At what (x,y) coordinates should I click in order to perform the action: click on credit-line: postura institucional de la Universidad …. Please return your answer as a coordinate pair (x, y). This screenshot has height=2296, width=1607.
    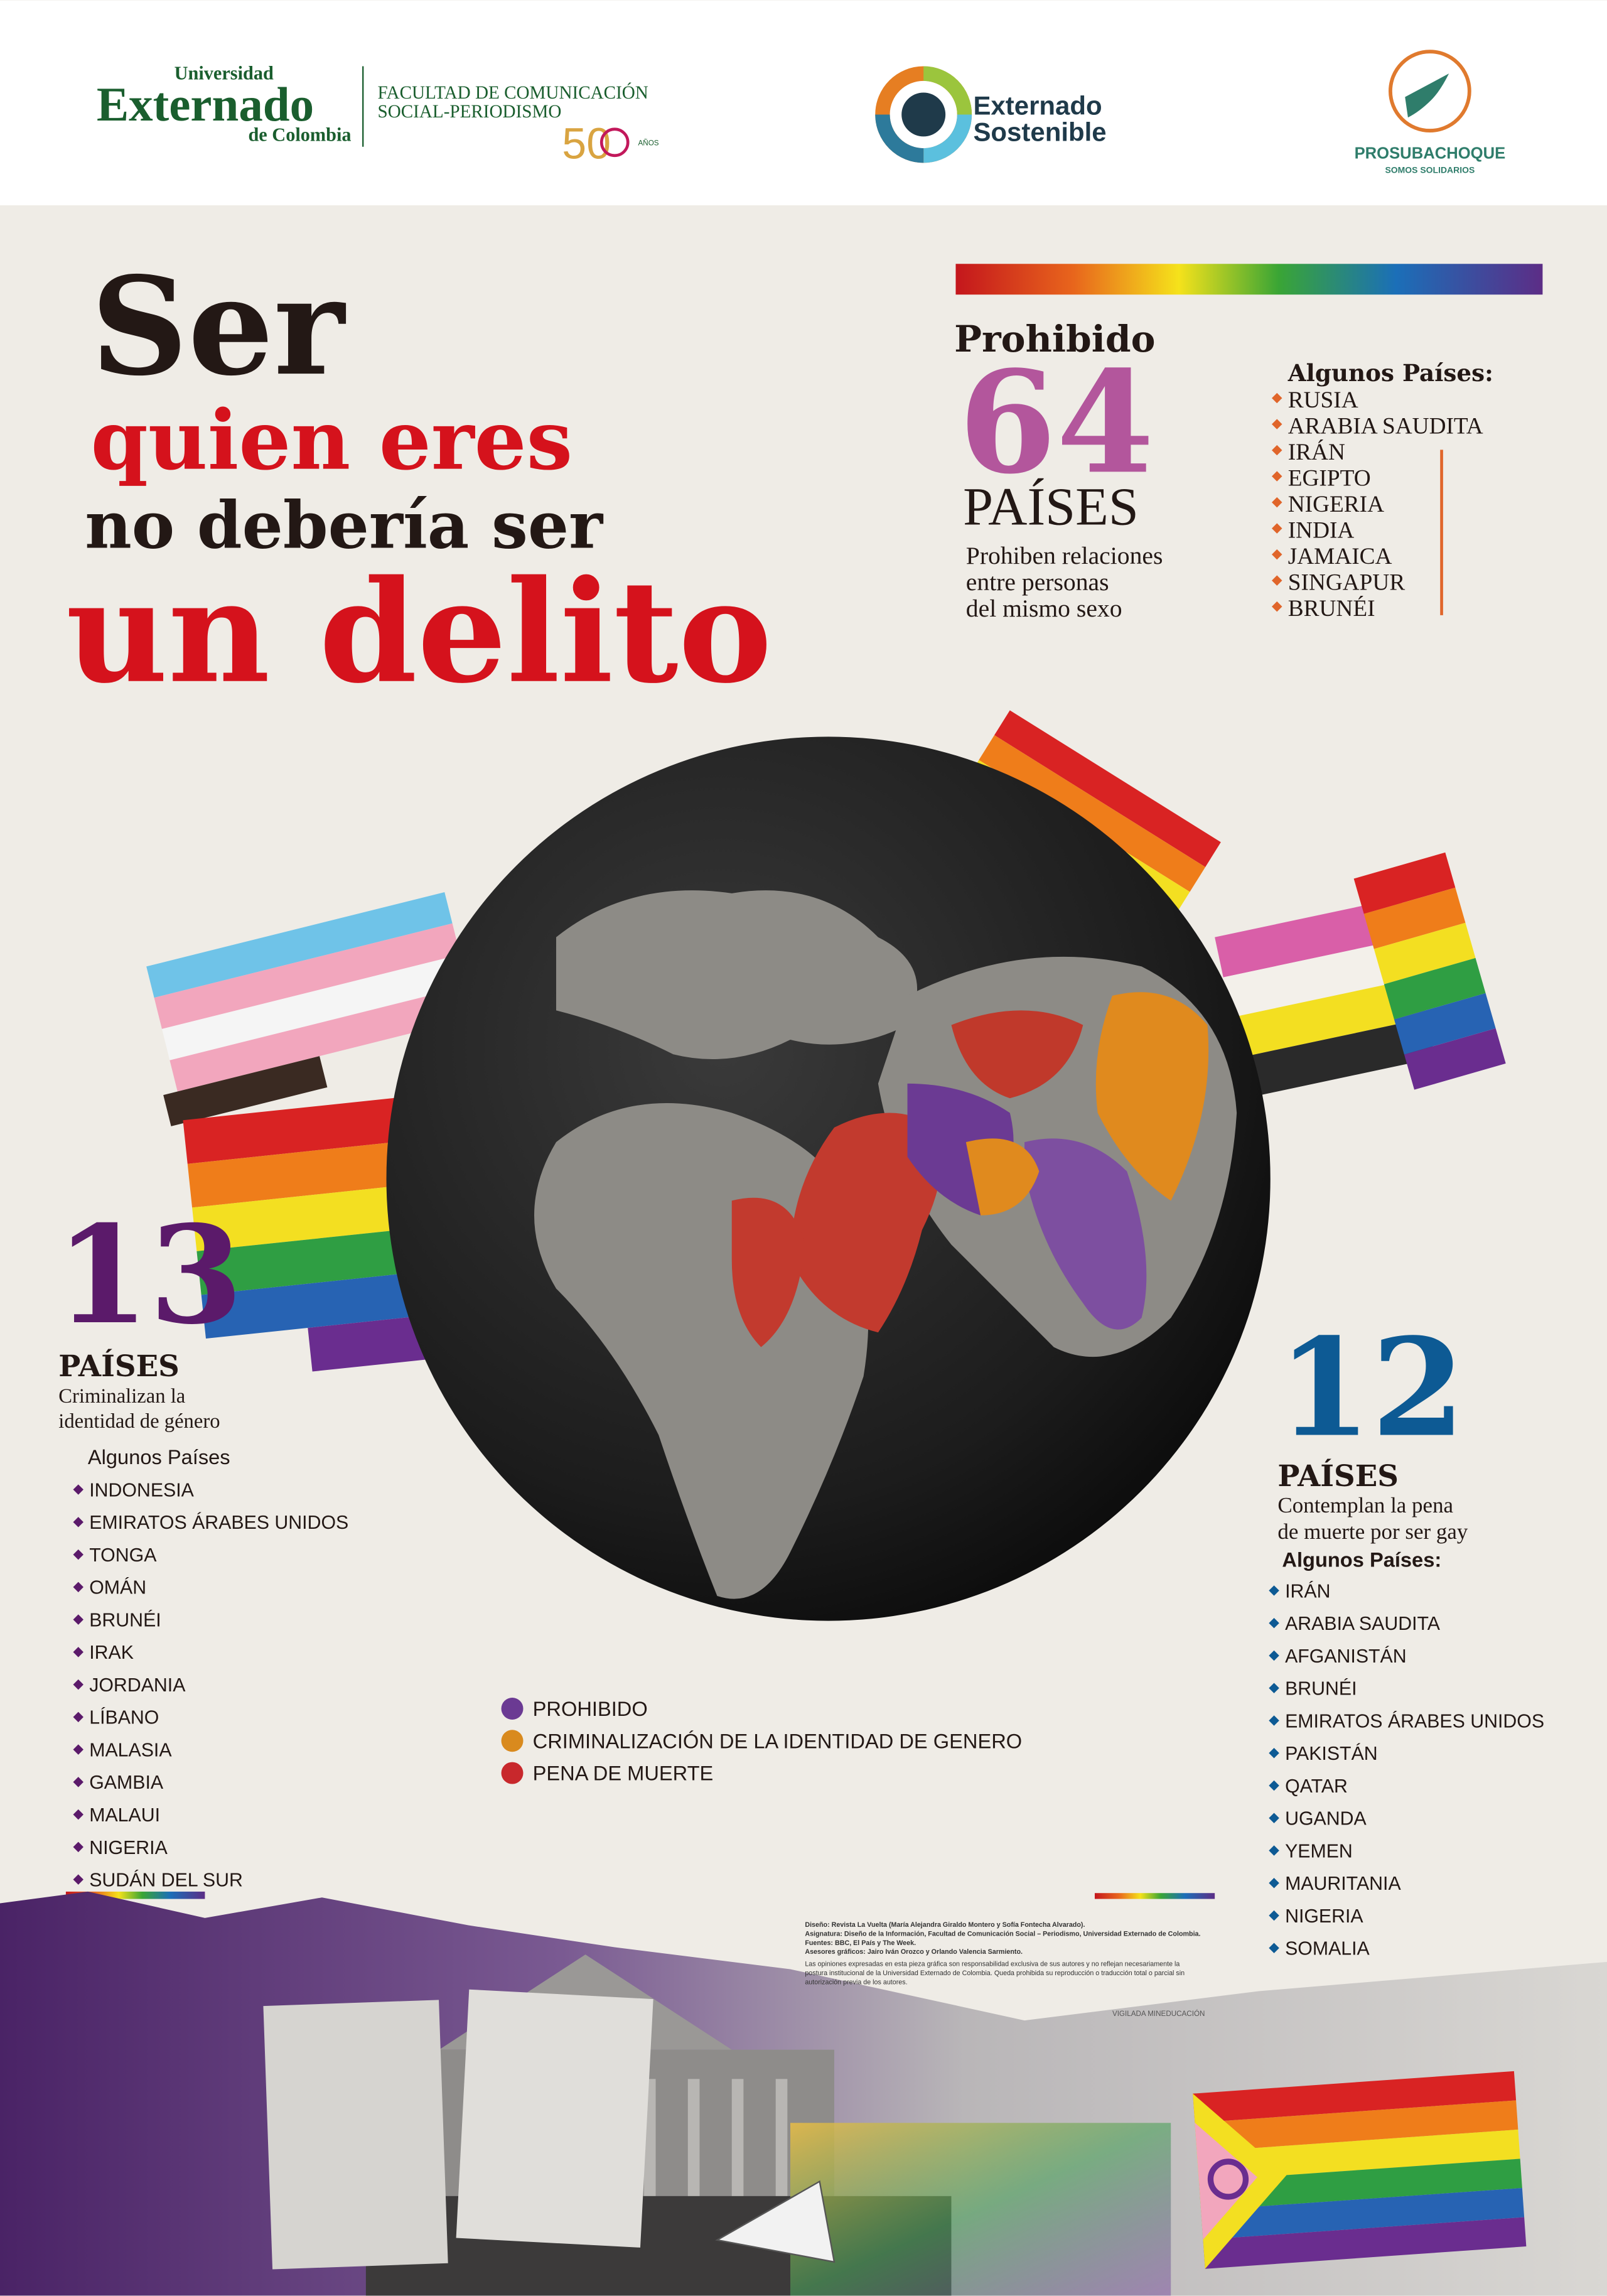
    Looking at the image, I should click on (995, 1974).